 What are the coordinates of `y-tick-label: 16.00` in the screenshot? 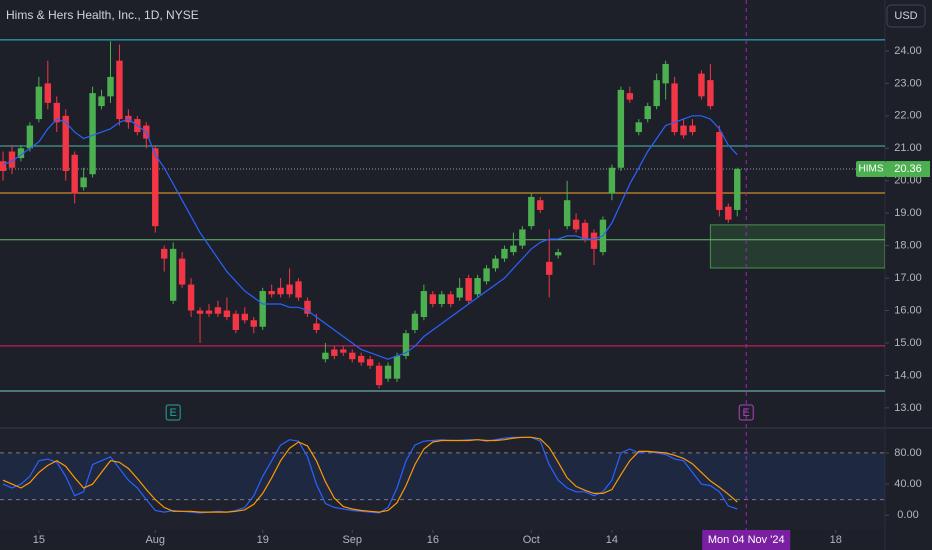 It's located at (908, 310).